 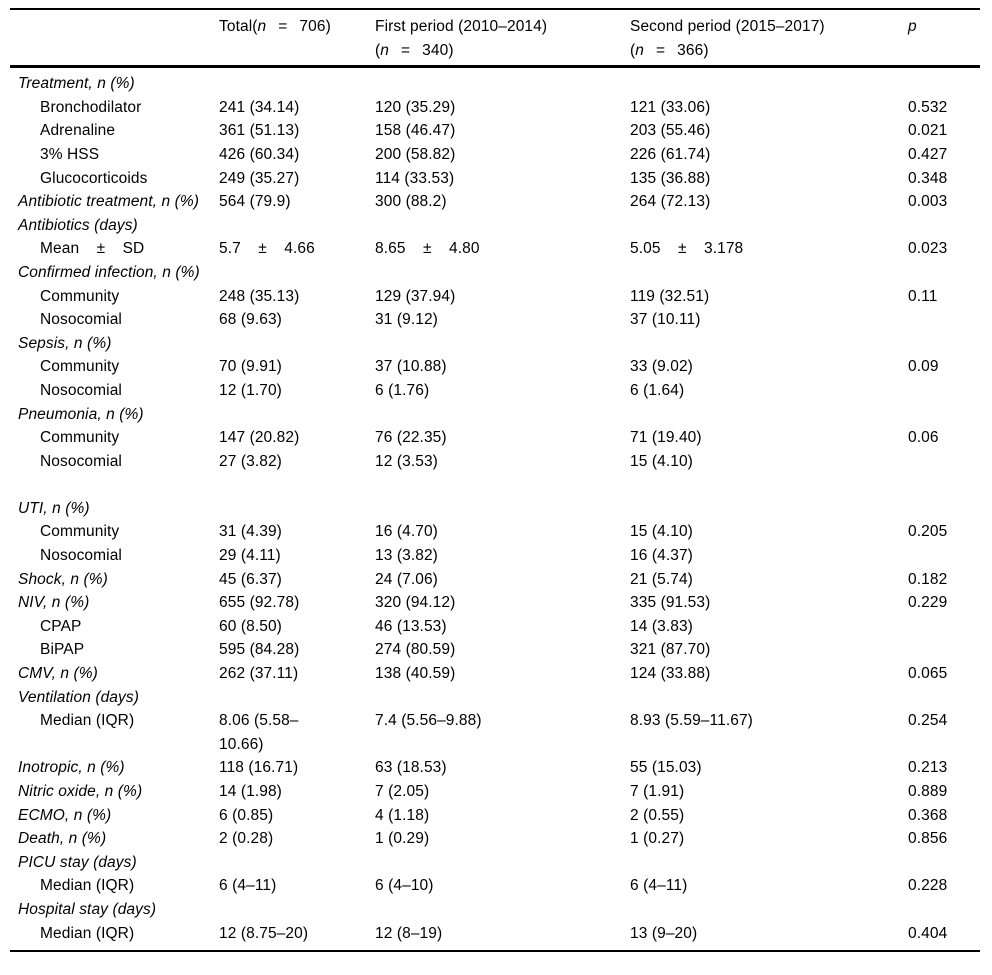 I want to click on total-value: 68 (9.63), so click(x=250, y=320).